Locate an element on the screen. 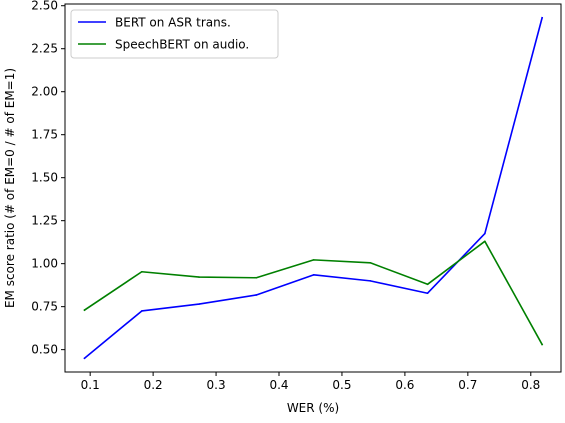 The height and width of the screenshot is (423, 565). y-tick-label: 1.75 is located at coordinates (44, 135).